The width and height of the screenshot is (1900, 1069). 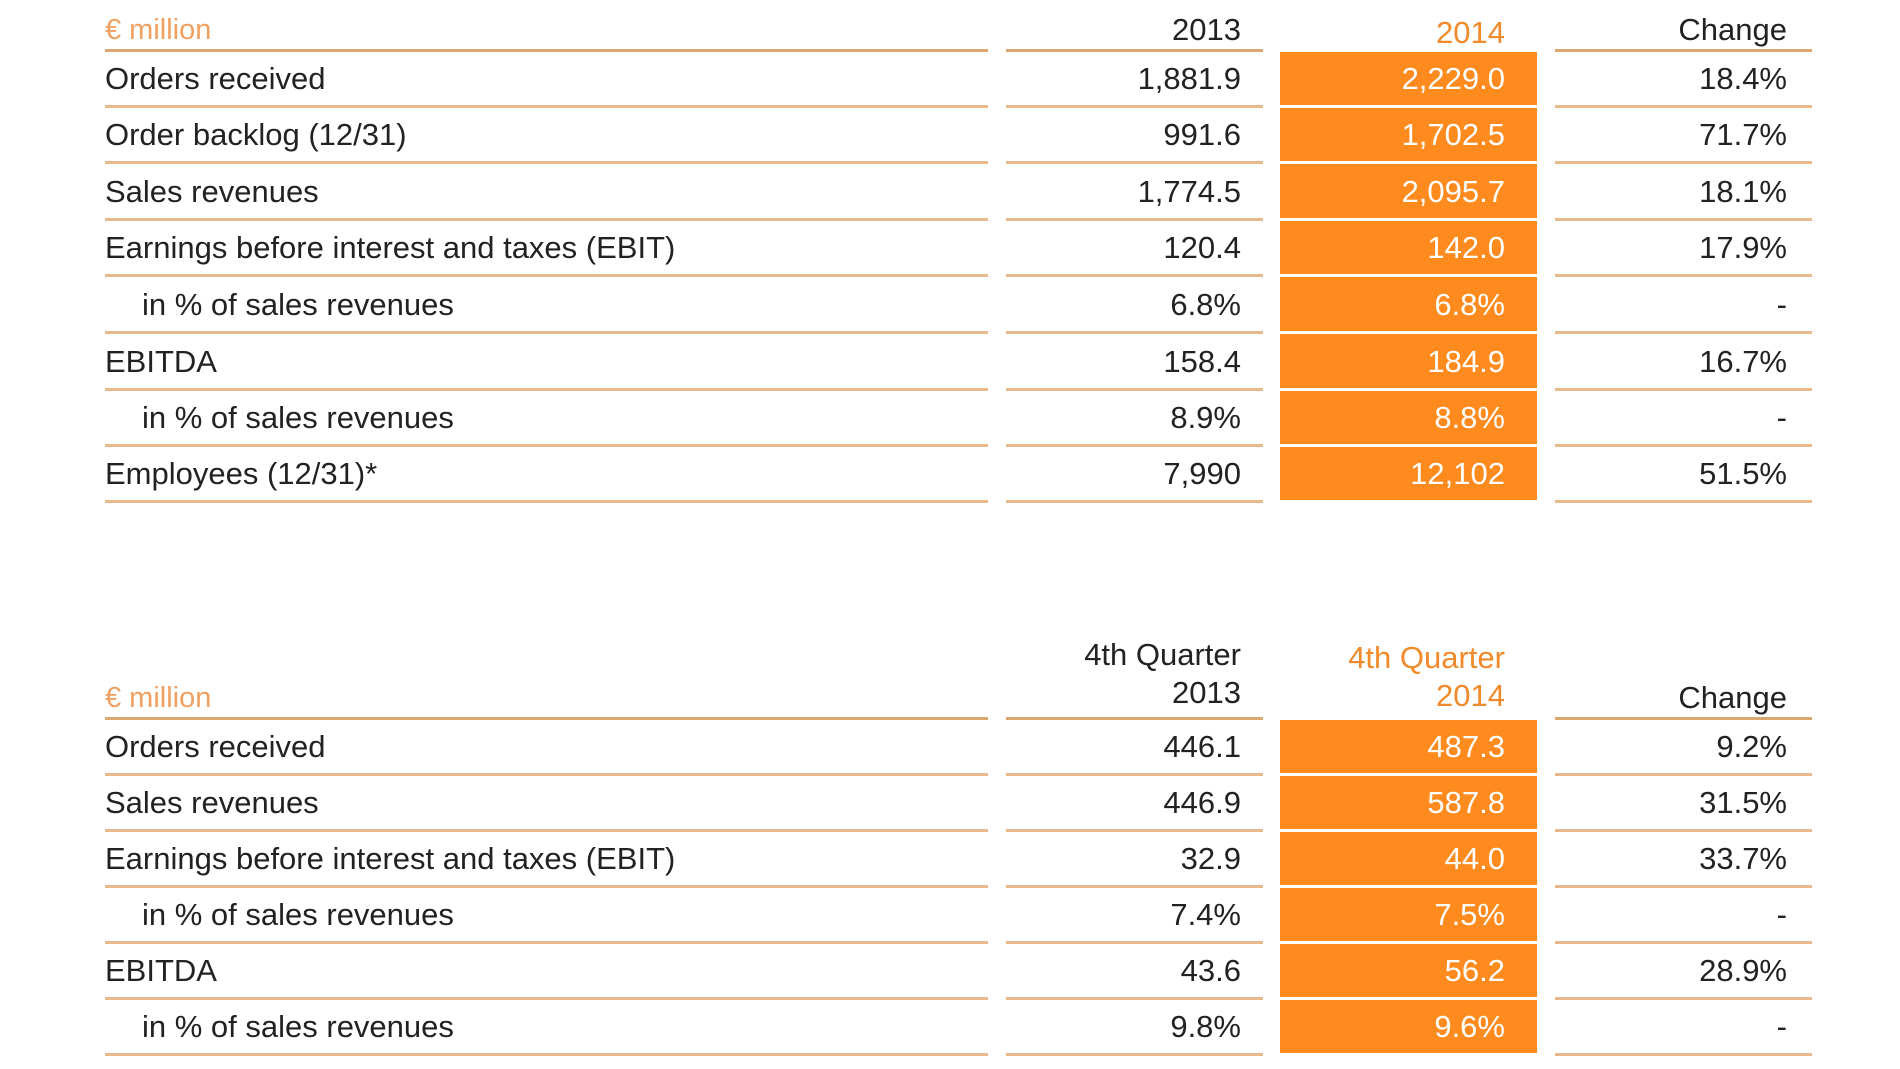 I want to click on table-row: Employees (12/31)* 7,990 12,102 51.5%, so click(x=950, y=475).